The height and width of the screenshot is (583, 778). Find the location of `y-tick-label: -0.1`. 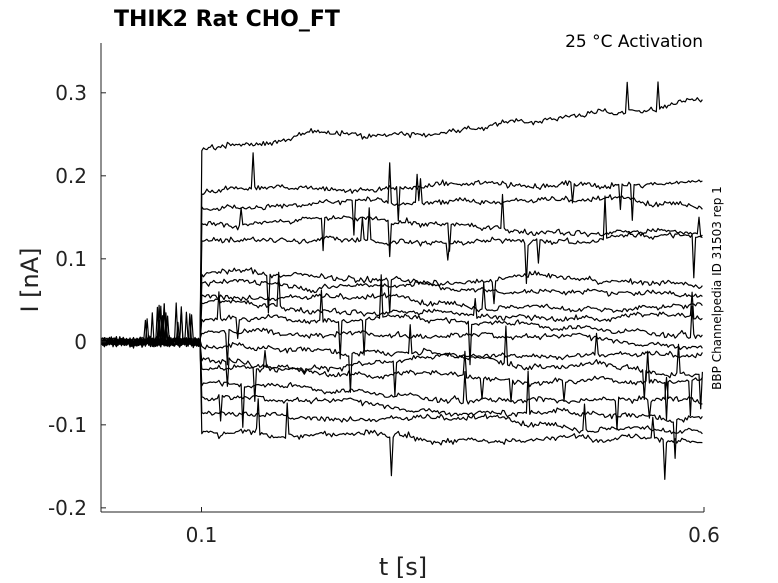

y-tick-label: -0.1 is located at coordinates (67, 425).